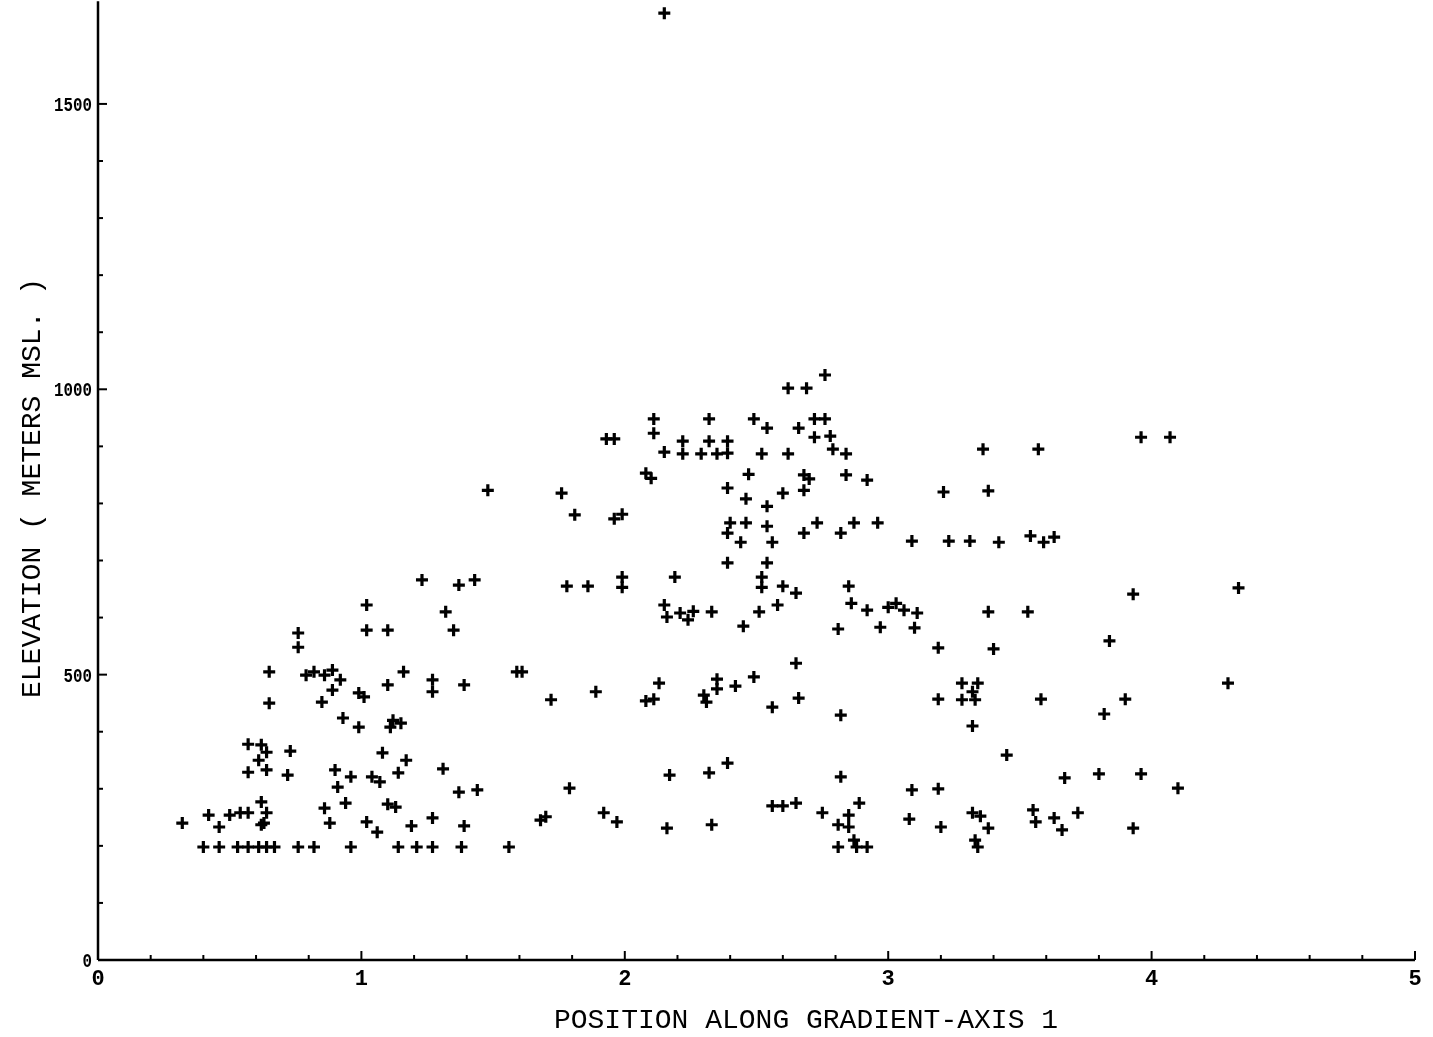 The width and height of the screenshot is (1433, 1037). I want to click on y-tick-label: 500, so click(81, 676).